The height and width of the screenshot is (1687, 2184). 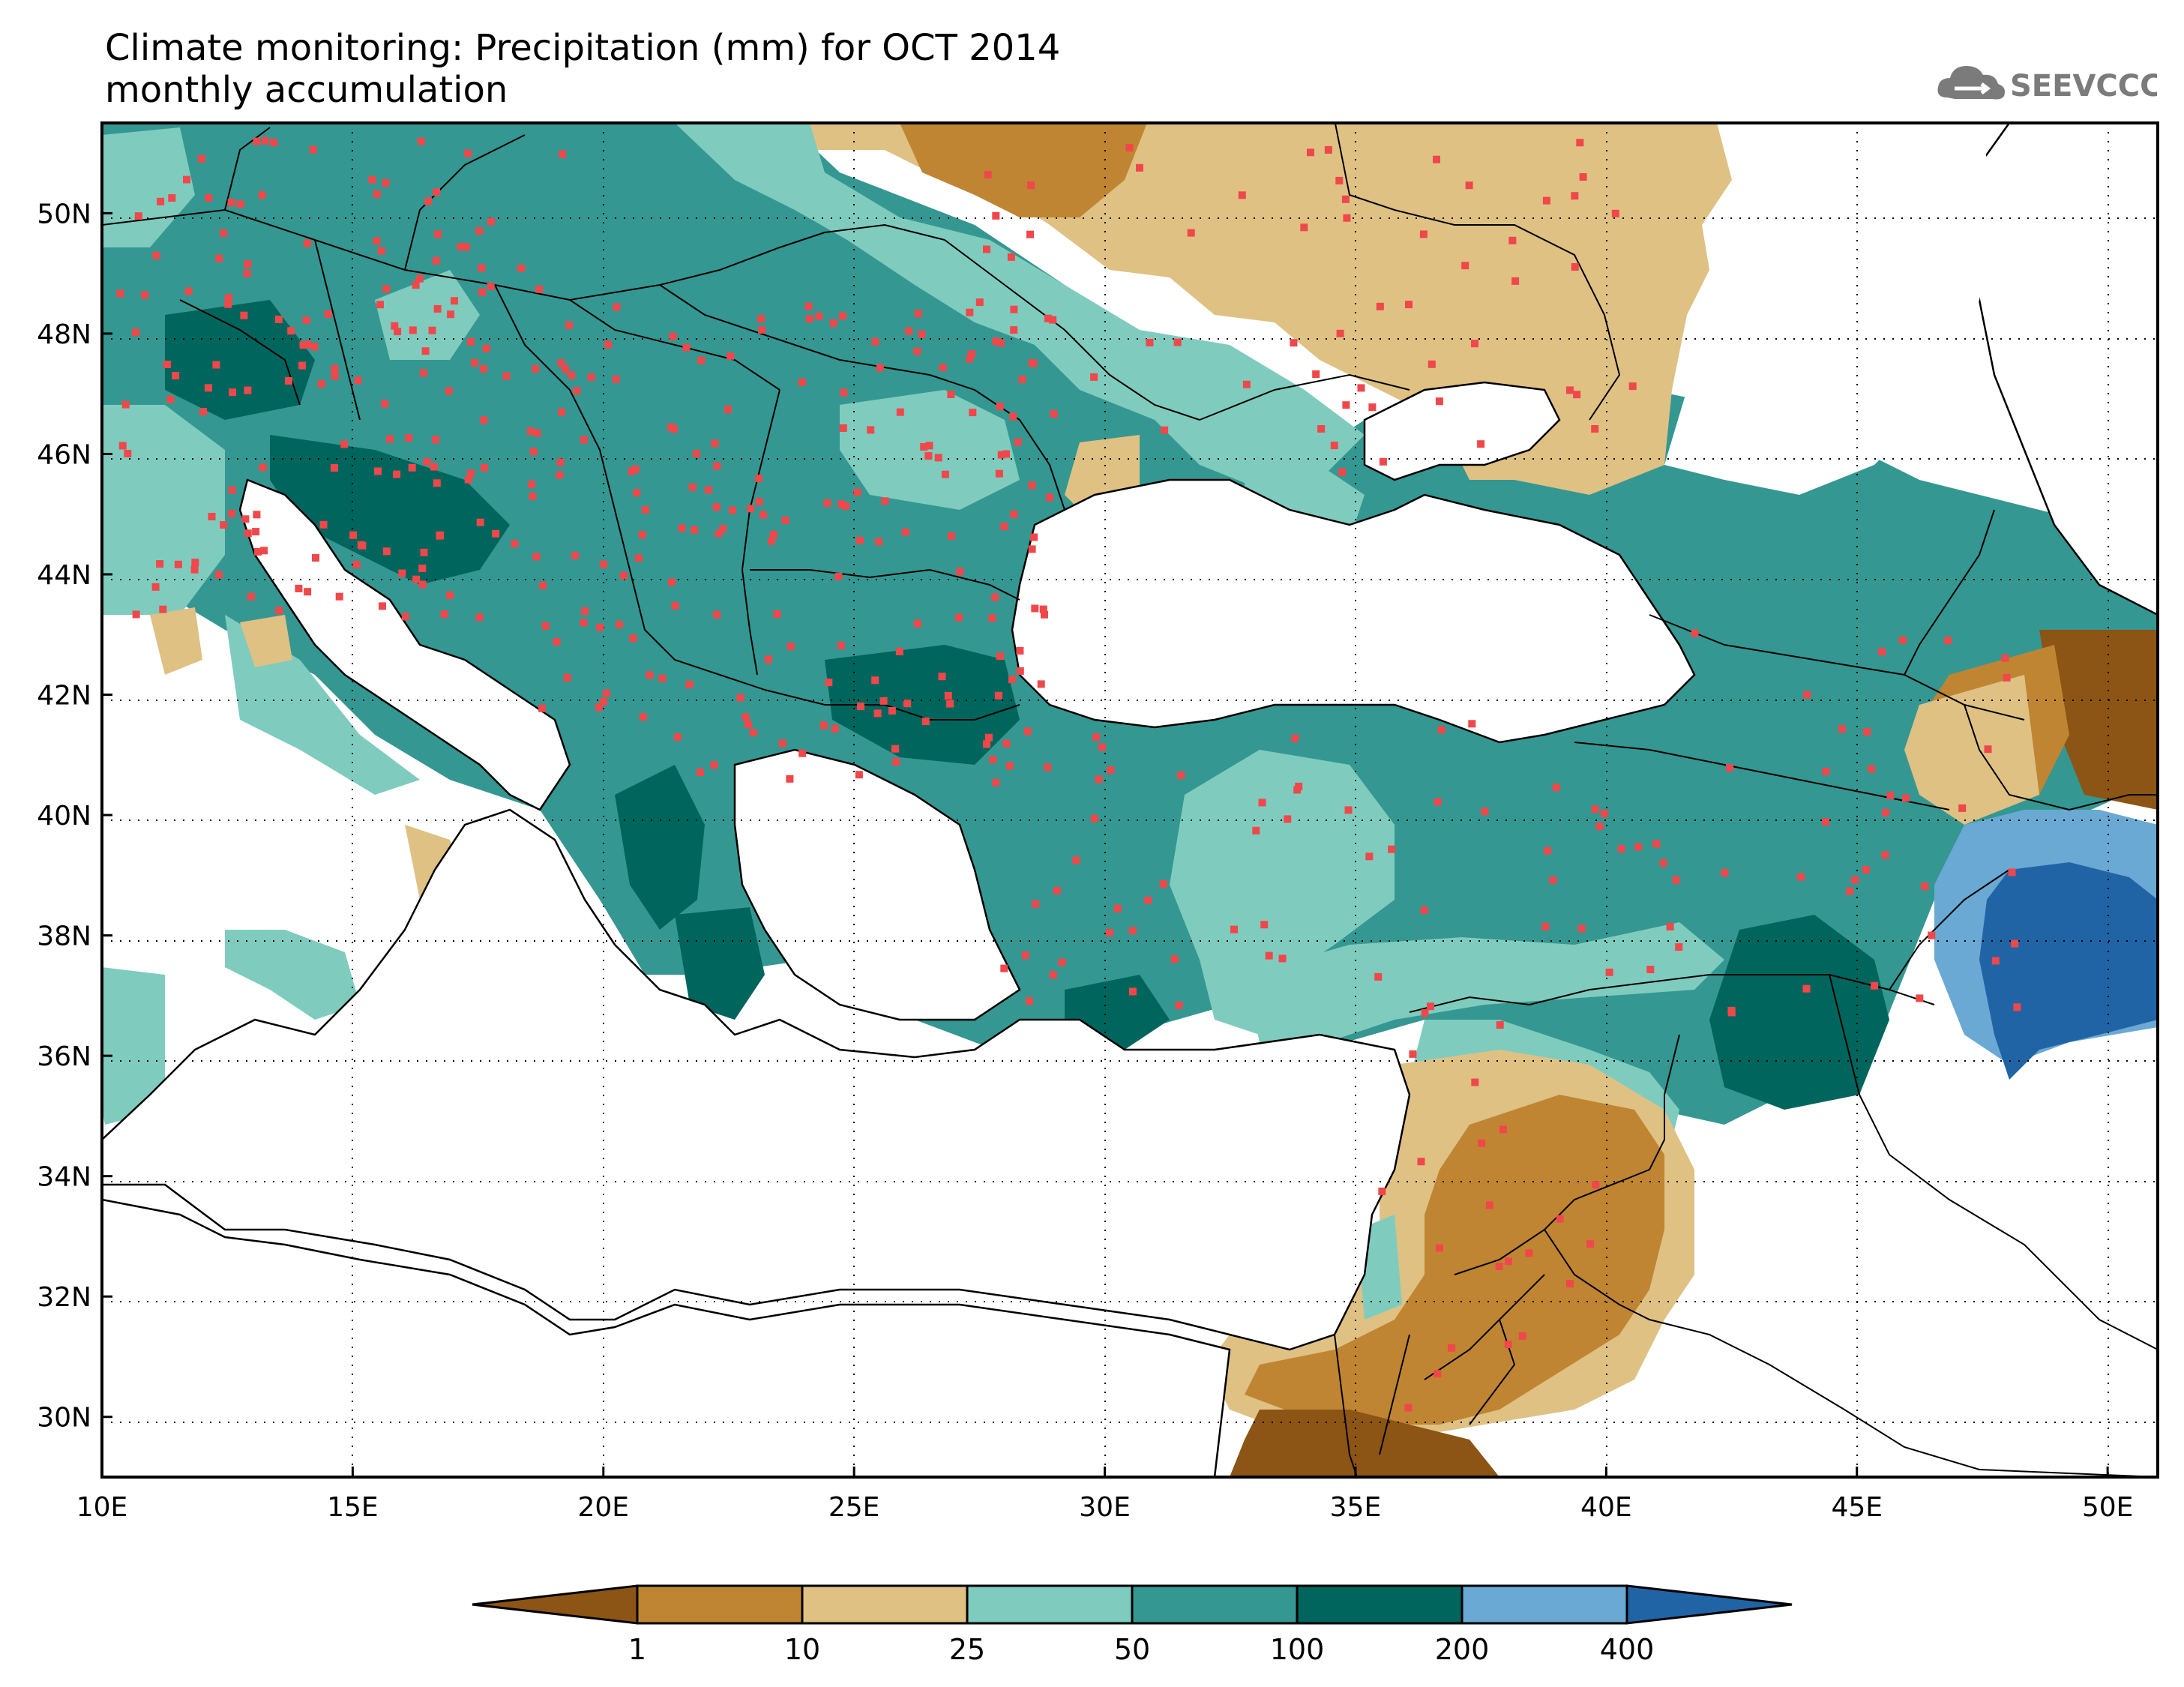 I want to click on colorbar-label: 100, so click(x=1297, y=1649).